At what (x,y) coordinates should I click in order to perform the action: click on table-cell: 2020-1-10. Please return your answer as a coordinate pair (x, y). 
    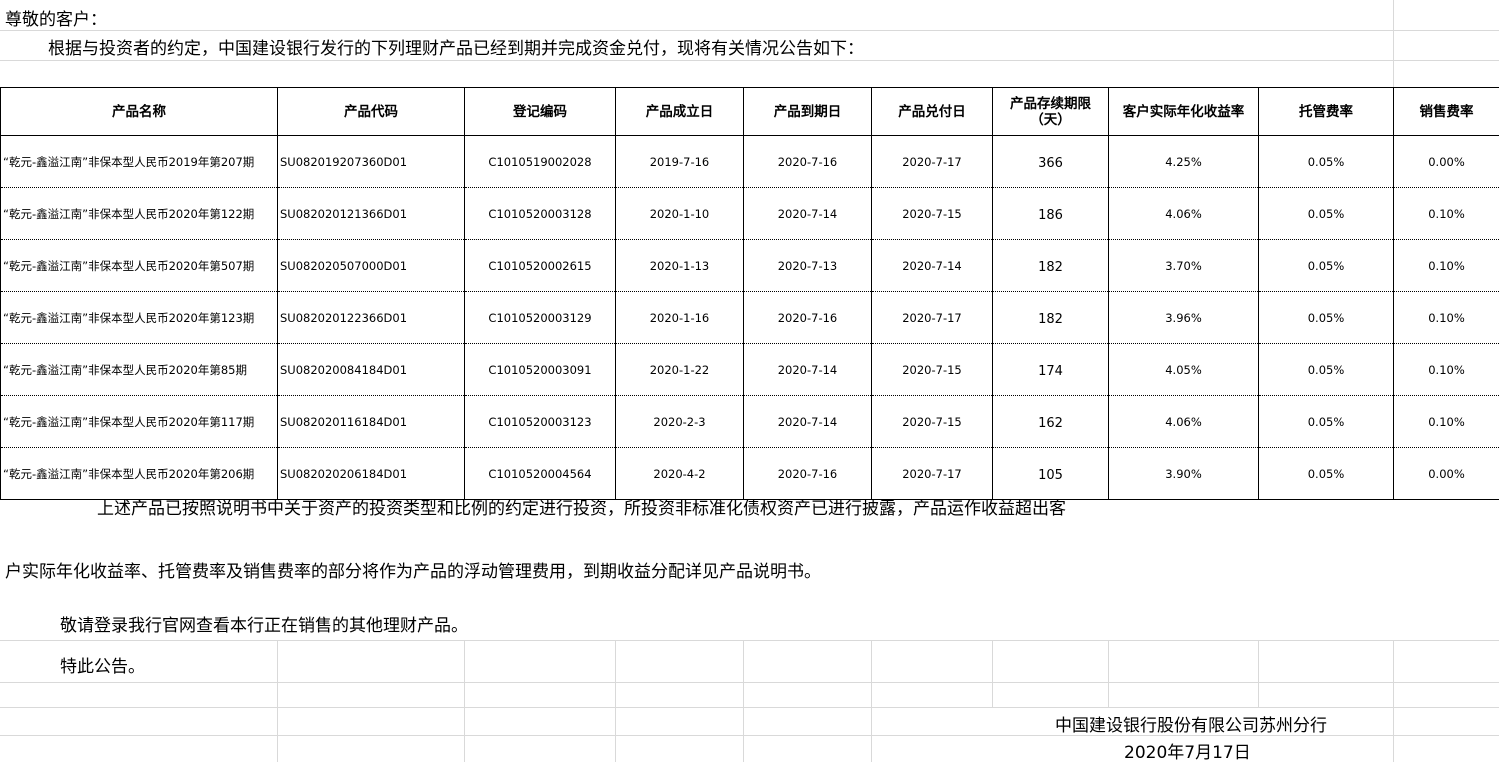
    Looking at the image, I should click on (680, 214).